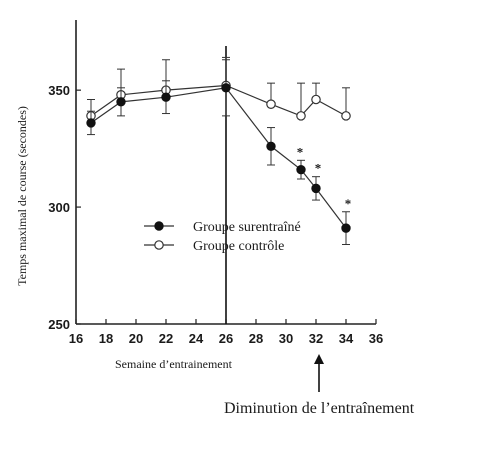  Describe the element at coordinates (238, 246) in the screenshot. I see `legend-label: Groupe contrôle` at that location.